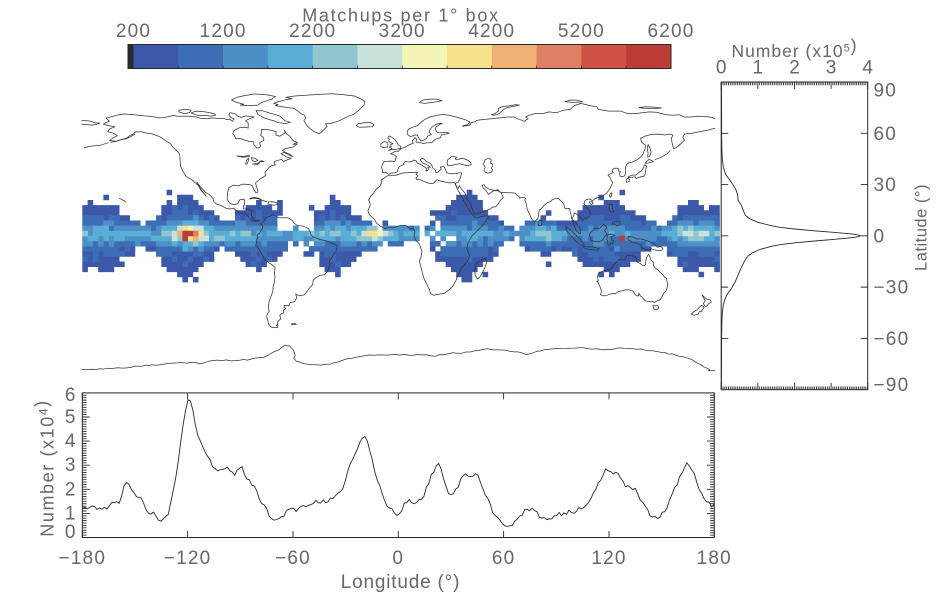 This screenshot has width=942, height=595. What do you see at coordinates (922, 227) in the screenshot?
I see `svg-text: Latitude (°)` at bounding box center [922, 227].